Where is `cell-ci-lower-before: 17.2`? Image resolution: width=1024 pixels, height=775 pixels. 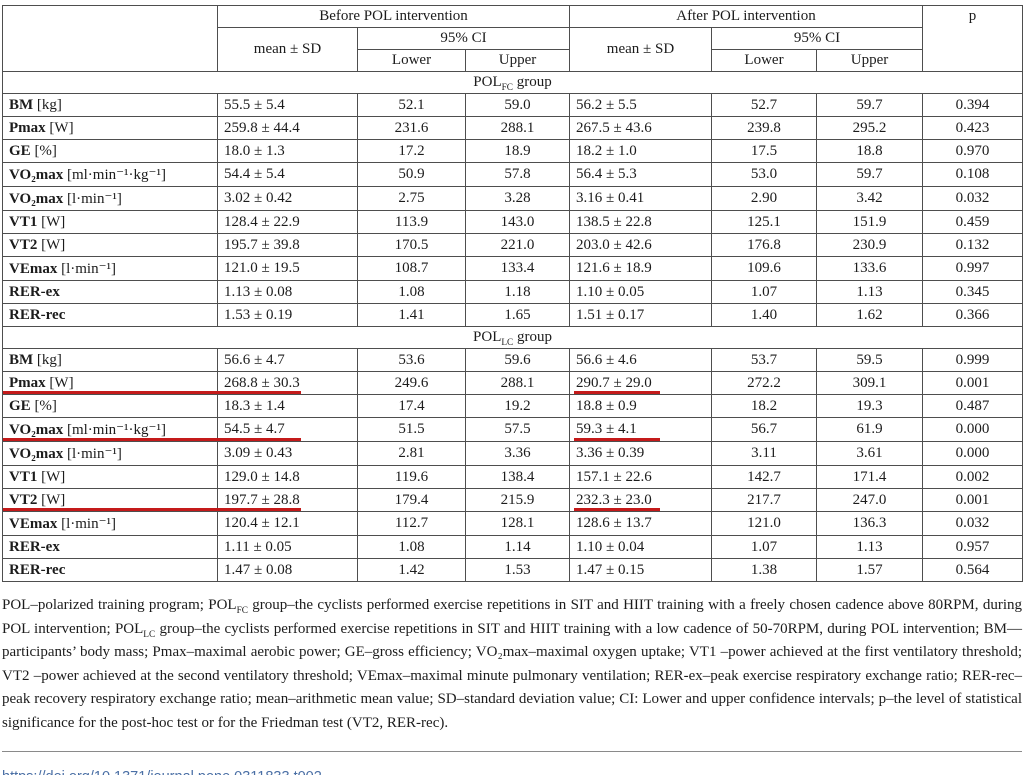 cell-ci-lower-before: 17.2 is located at coordinates (411, 151).